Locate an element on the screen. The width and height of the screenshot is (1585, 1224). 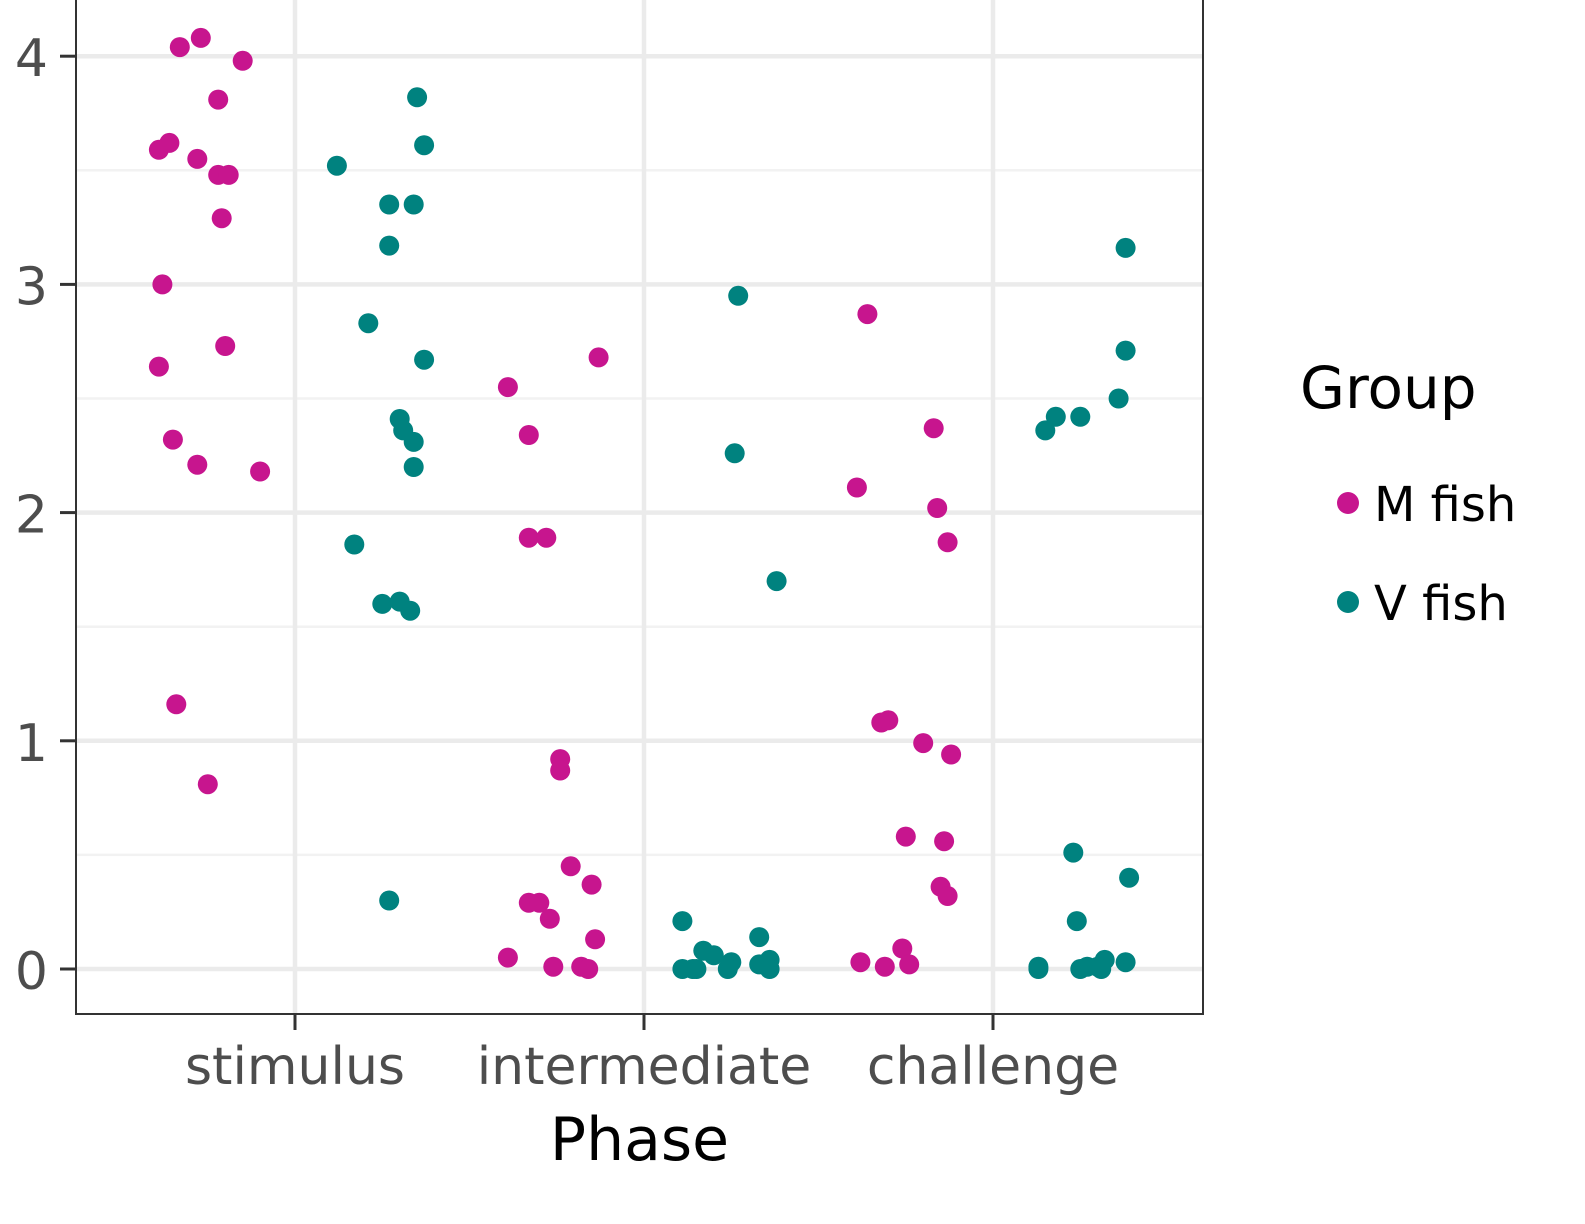
legend-title: Group is located at coordinates (1388, 388).